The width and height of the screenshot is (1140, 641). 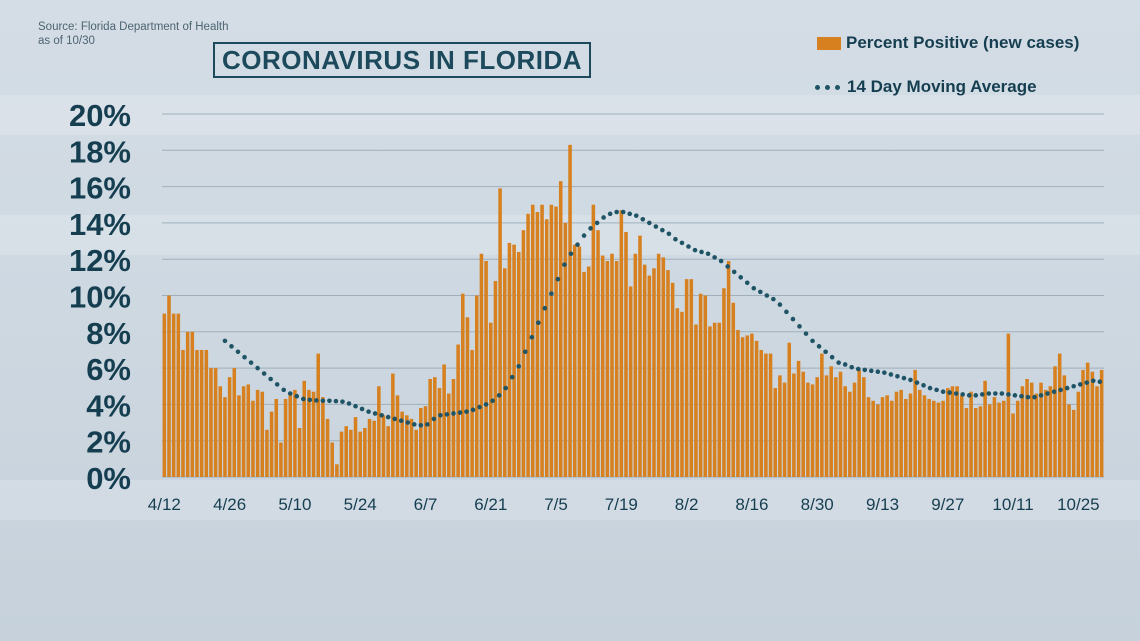 I want to click on y-tick-label: 18%, so click(x=100, y=151).